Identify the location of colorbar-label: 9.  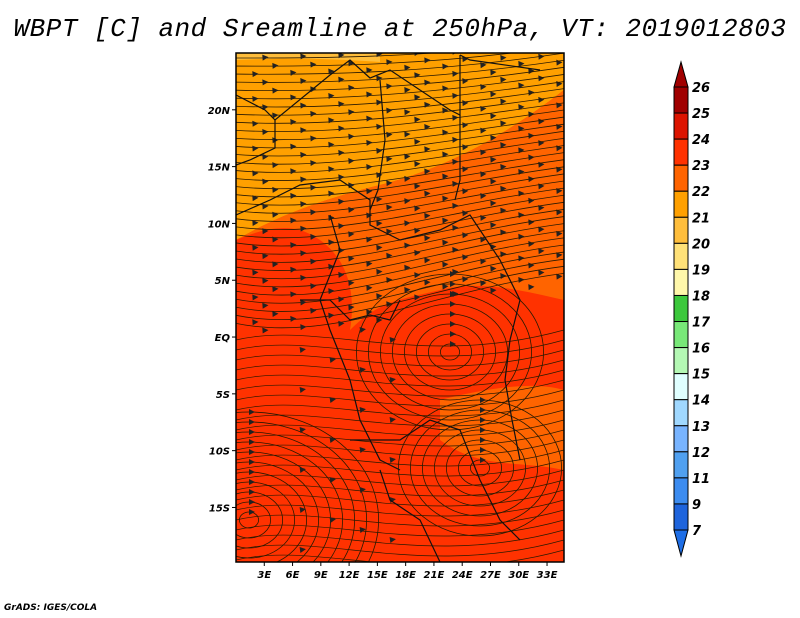
(696, 505).